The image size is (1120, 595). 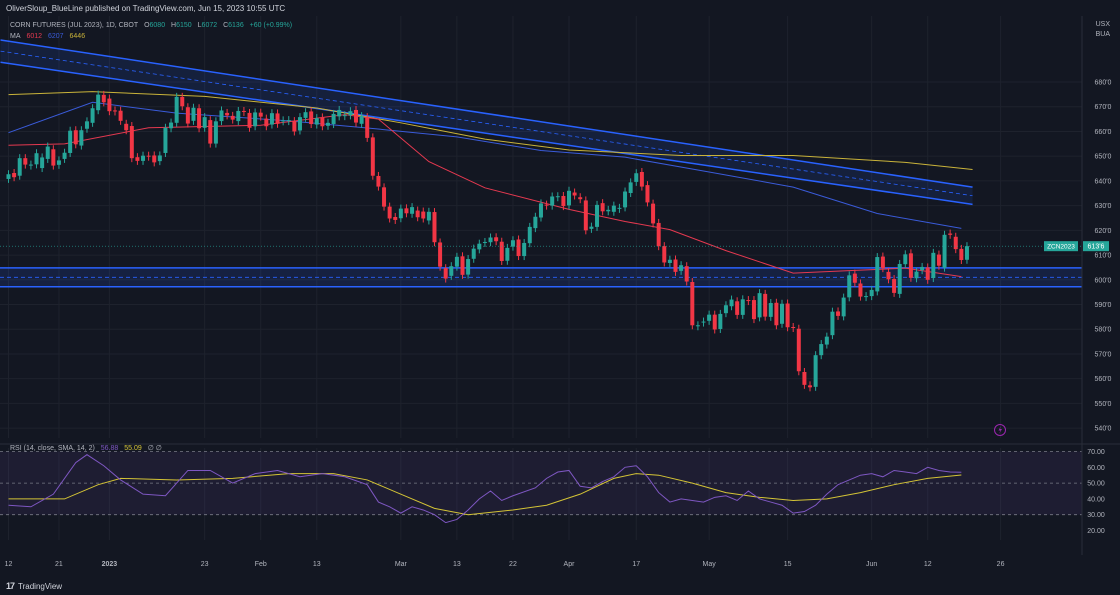 What do you see at coordinates (77, 36) in the screenshot?
I see `ma-long-value: 6446` at bounding box center [77, 36].